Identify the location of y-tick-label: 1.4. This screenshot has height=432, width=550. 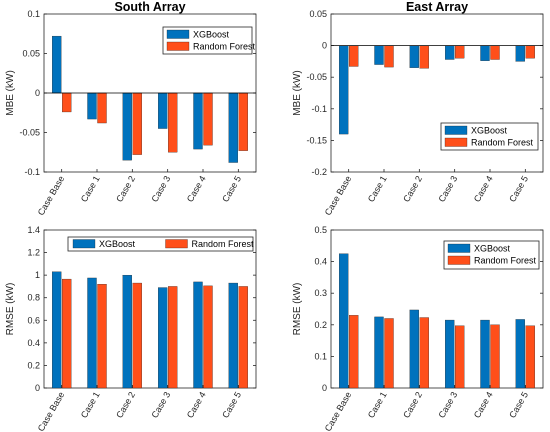
(33, 230).